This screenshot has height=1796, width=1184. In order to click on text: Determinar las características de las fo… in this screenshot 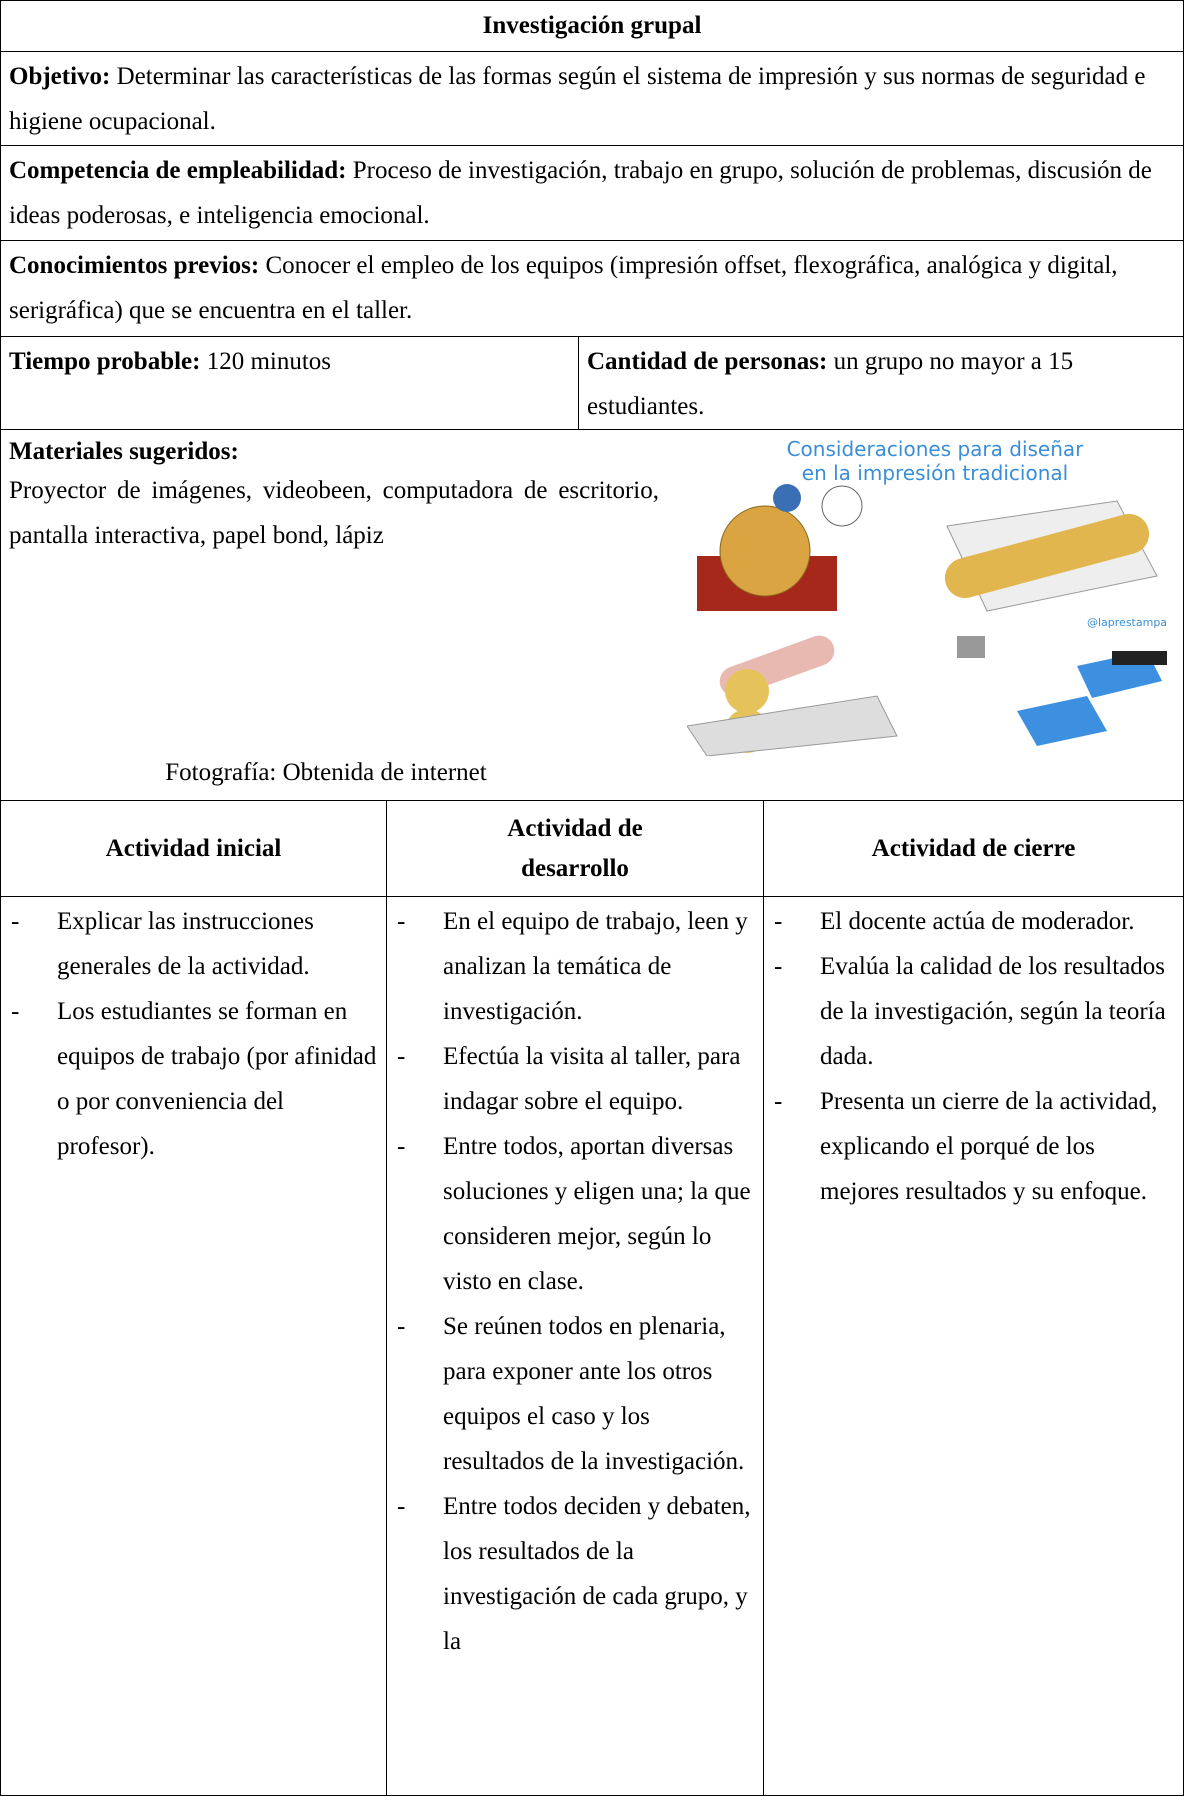, I will do `click(577, 99)`.